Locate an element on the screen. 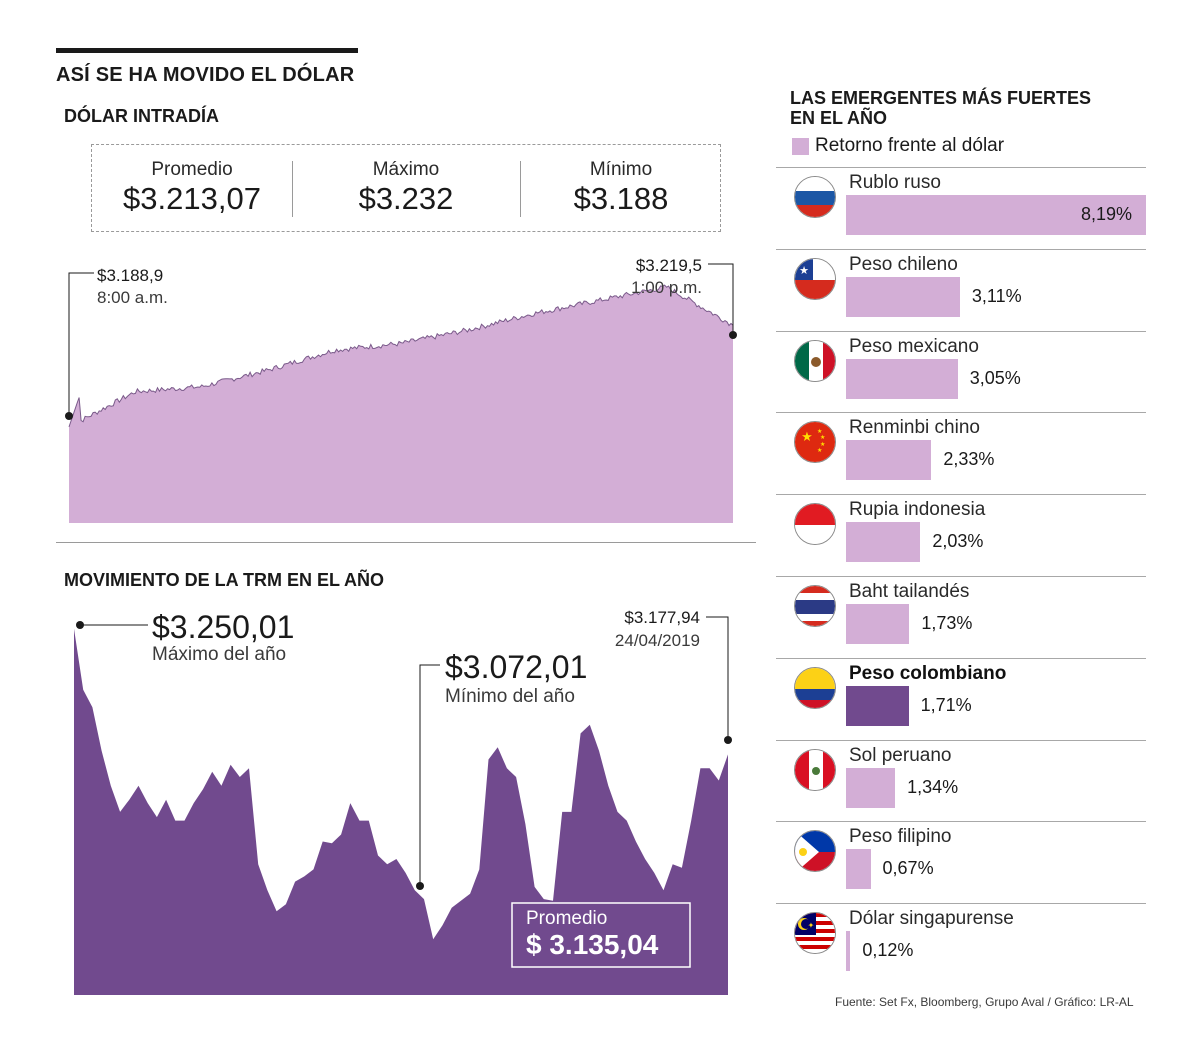 The width and height of the screenshot is (1200, 1057). stat-min-label: Mínimo is located at coordinates (621, 169).